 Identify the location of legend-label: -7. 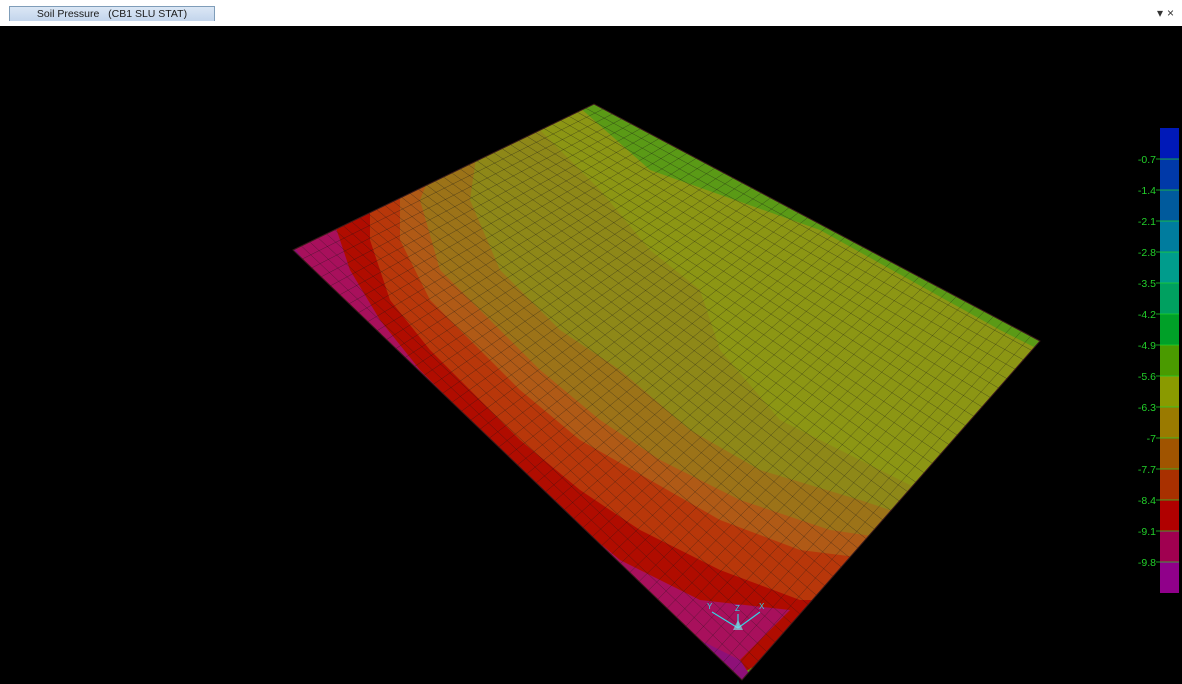
(1151, 439).